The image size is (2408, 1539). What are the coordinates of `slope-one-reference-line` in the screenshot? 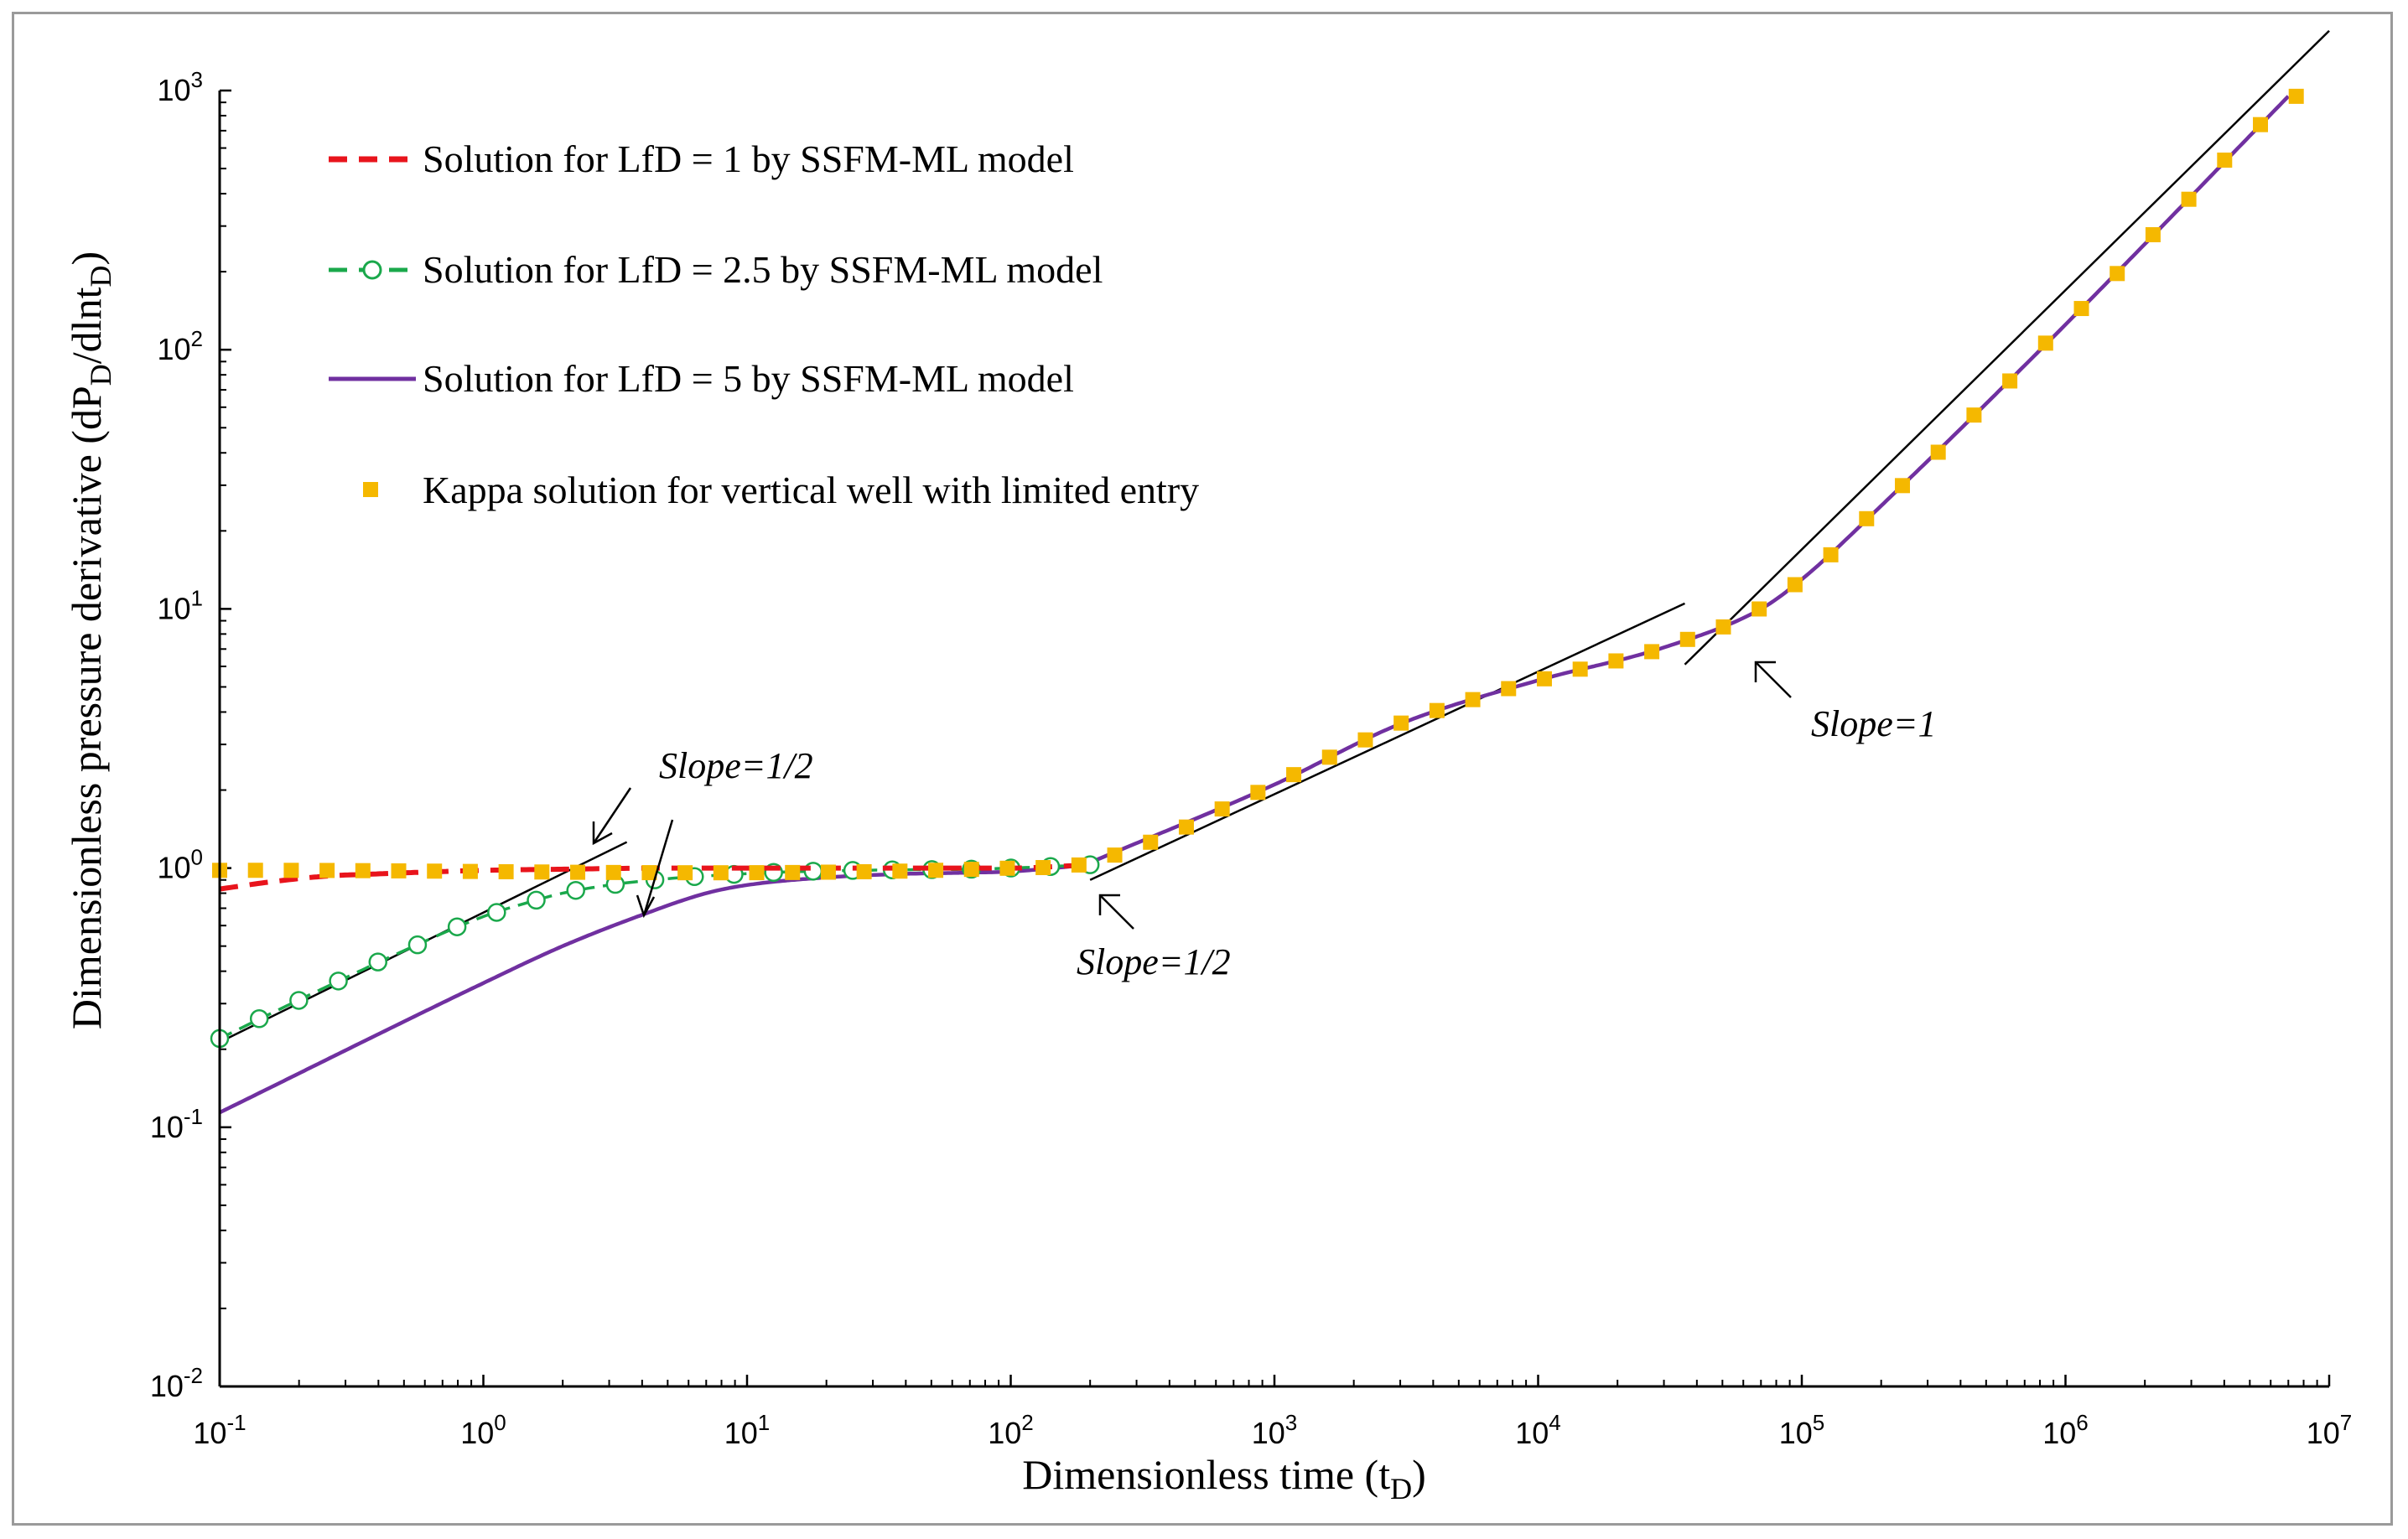 It's located at (2007, 347).